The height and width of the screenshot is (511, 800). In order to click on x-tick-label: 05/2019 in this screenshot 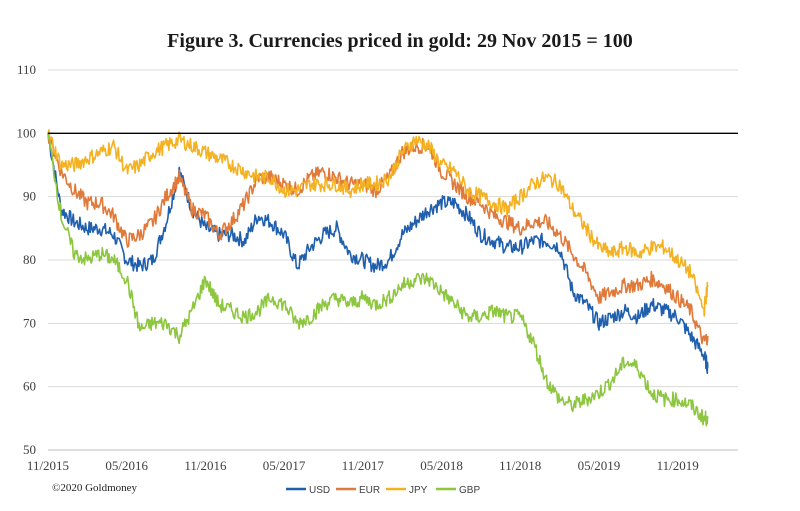, I will do `click(599, 465)`.